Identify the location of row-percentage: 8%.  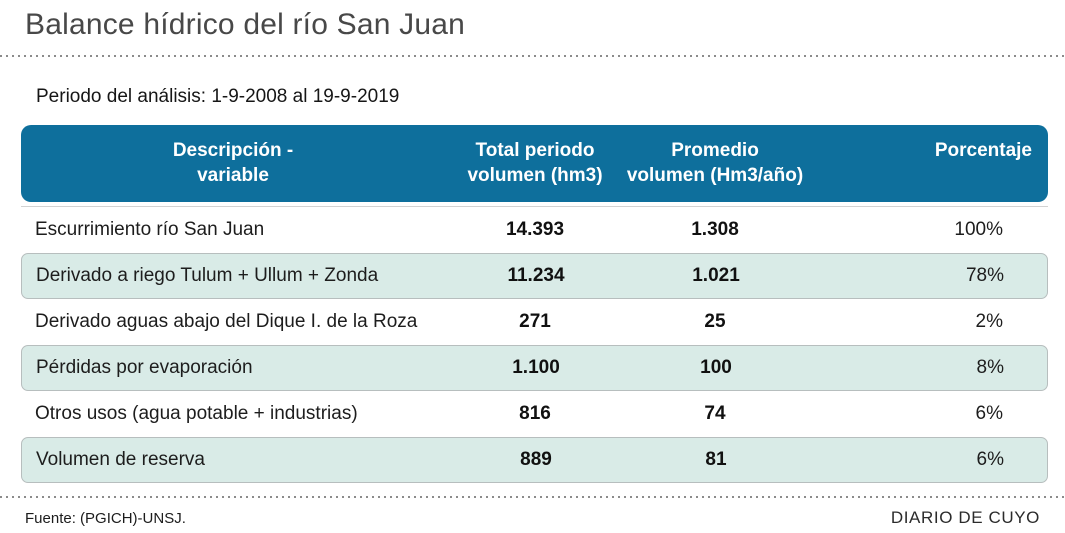
(990, 367).